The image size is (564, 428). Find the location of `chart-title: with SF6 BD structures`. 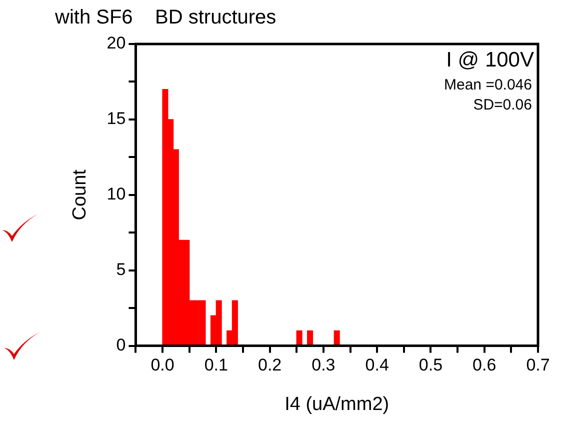

chart-title: with SF6 BD structures is located at coordinates (165, 17).